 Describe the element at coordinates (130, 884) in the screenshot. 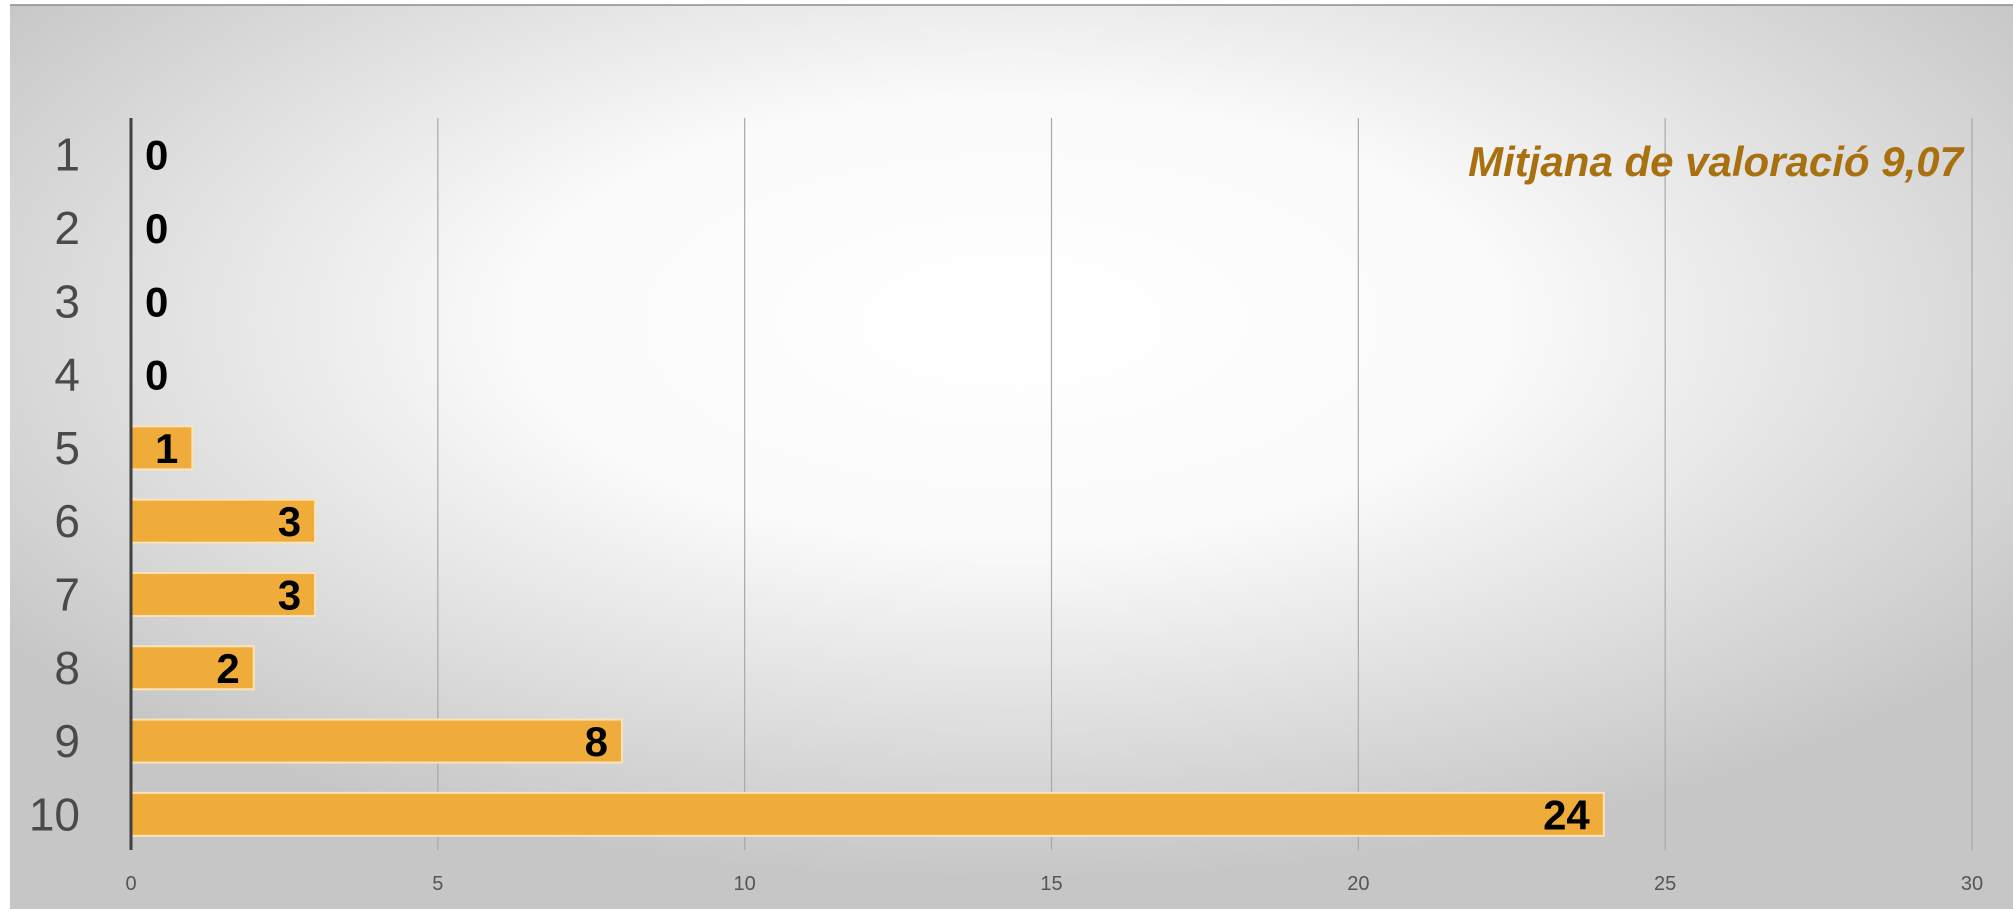

I see `x-tick-label-0: 0` at that location.